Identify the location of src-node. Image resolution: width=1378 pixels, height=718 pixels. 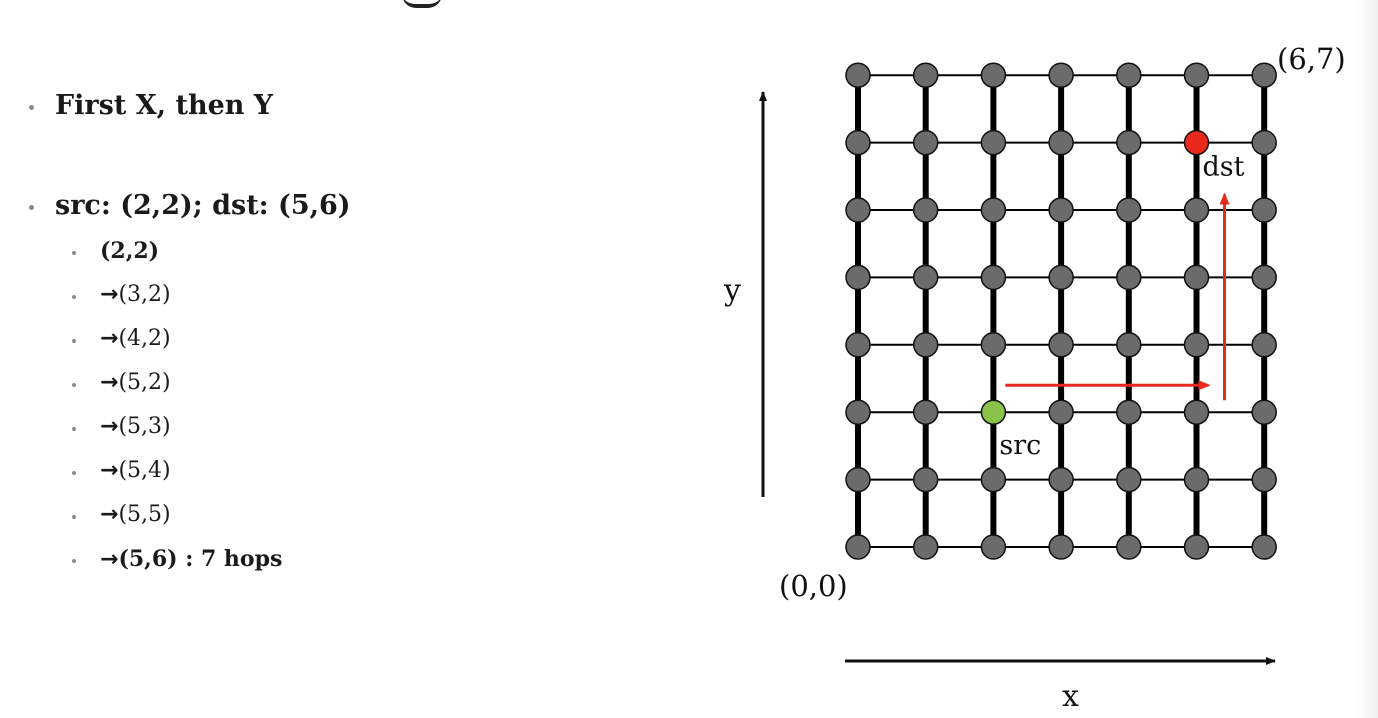
(993, 412).